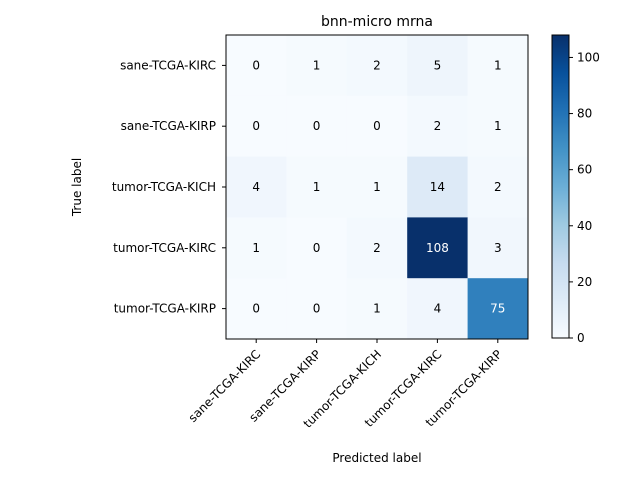 The image size is (640, 480). I want to click on cell-value-label: 75, so click(497, 309).